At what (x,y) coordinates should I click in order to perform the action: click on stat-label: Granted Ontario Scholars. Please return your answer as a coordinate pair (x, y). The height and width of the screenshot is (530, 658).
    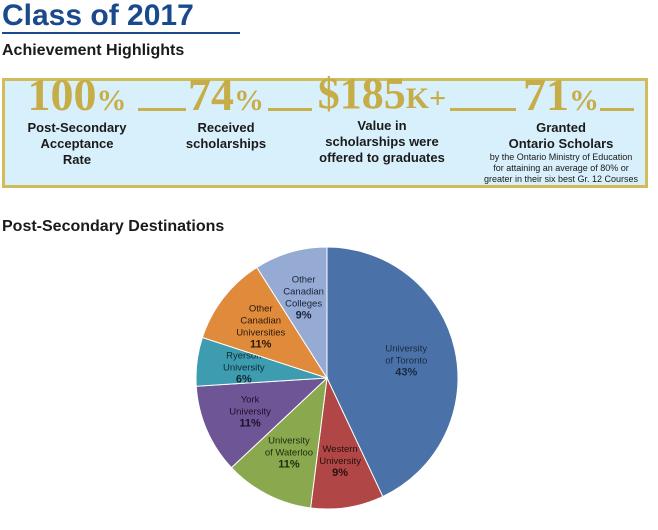
    Looking at the image, I should click on (561, 135).